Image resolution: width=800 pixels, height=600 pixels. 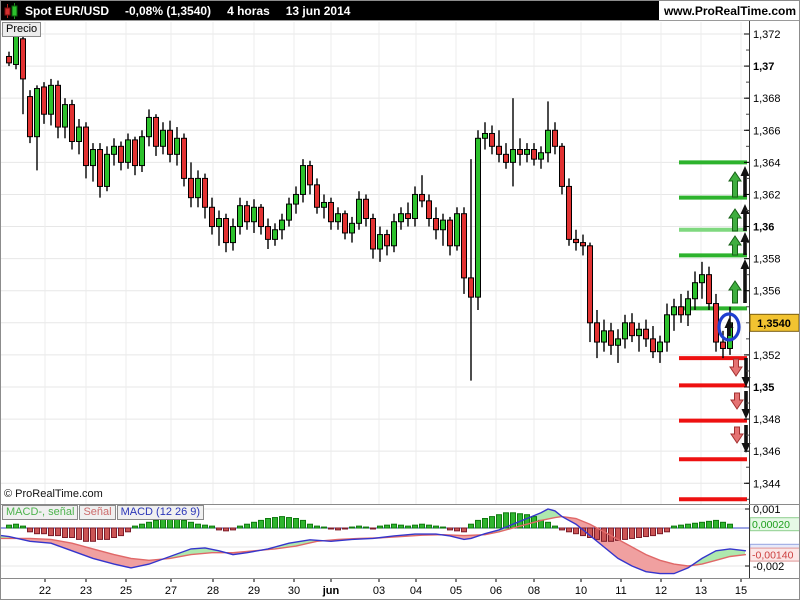 I want to click on macd-axis-label: -0,002, so click(x=768, y=567).